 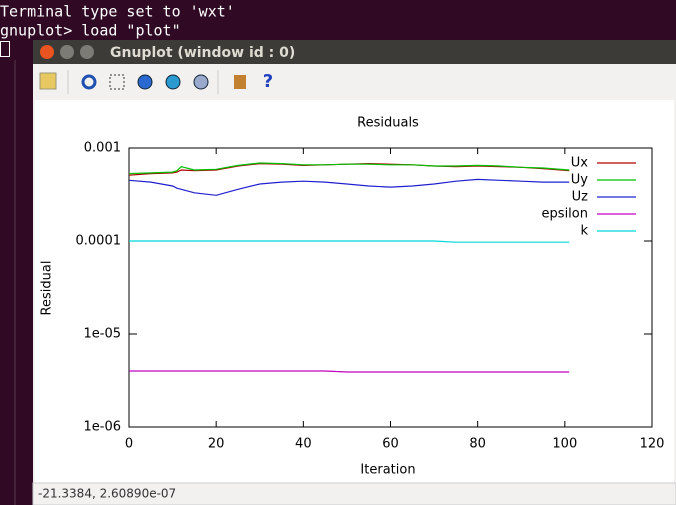 I want to click on y-axis-label: Residual, so click(x=47, y=288).